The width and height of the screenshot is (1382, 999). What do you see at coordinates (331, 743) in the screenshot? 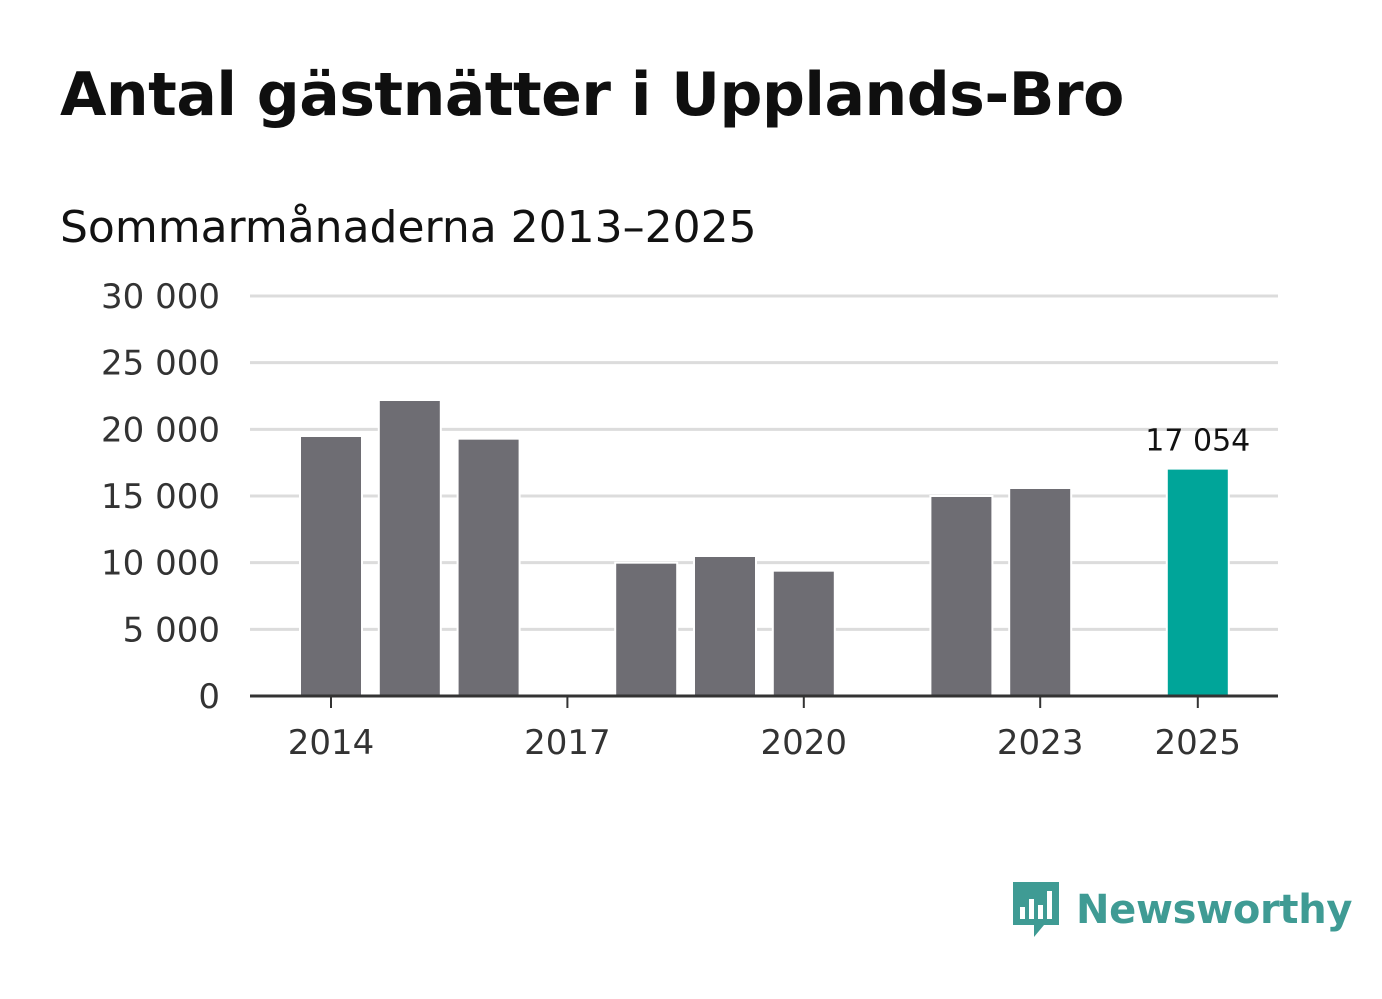
I see `x-tick-label: 2014` at bounding box center [331, 743].